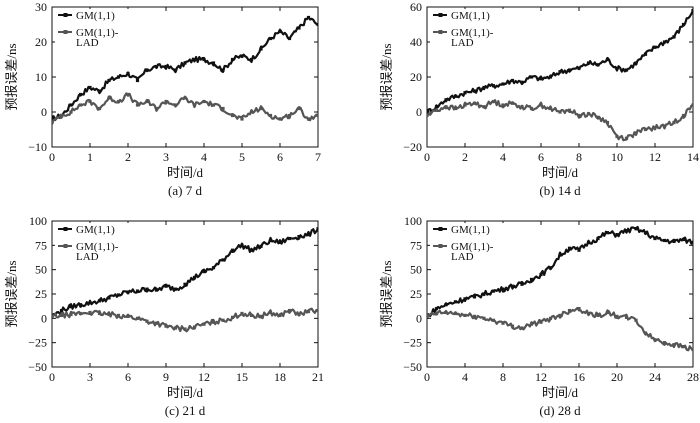 This screenshot has height=423, width=700. I want to click on x-tick-label: 1, so click(90, 157).